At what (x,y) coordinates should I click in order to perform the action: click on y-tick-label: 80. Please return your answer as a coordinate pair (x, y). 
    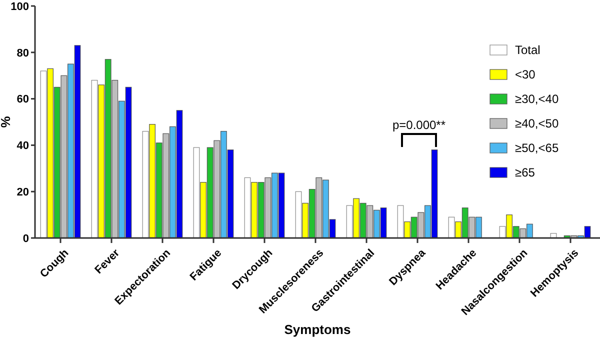
    Looking at the image, I should click on (22, 53).